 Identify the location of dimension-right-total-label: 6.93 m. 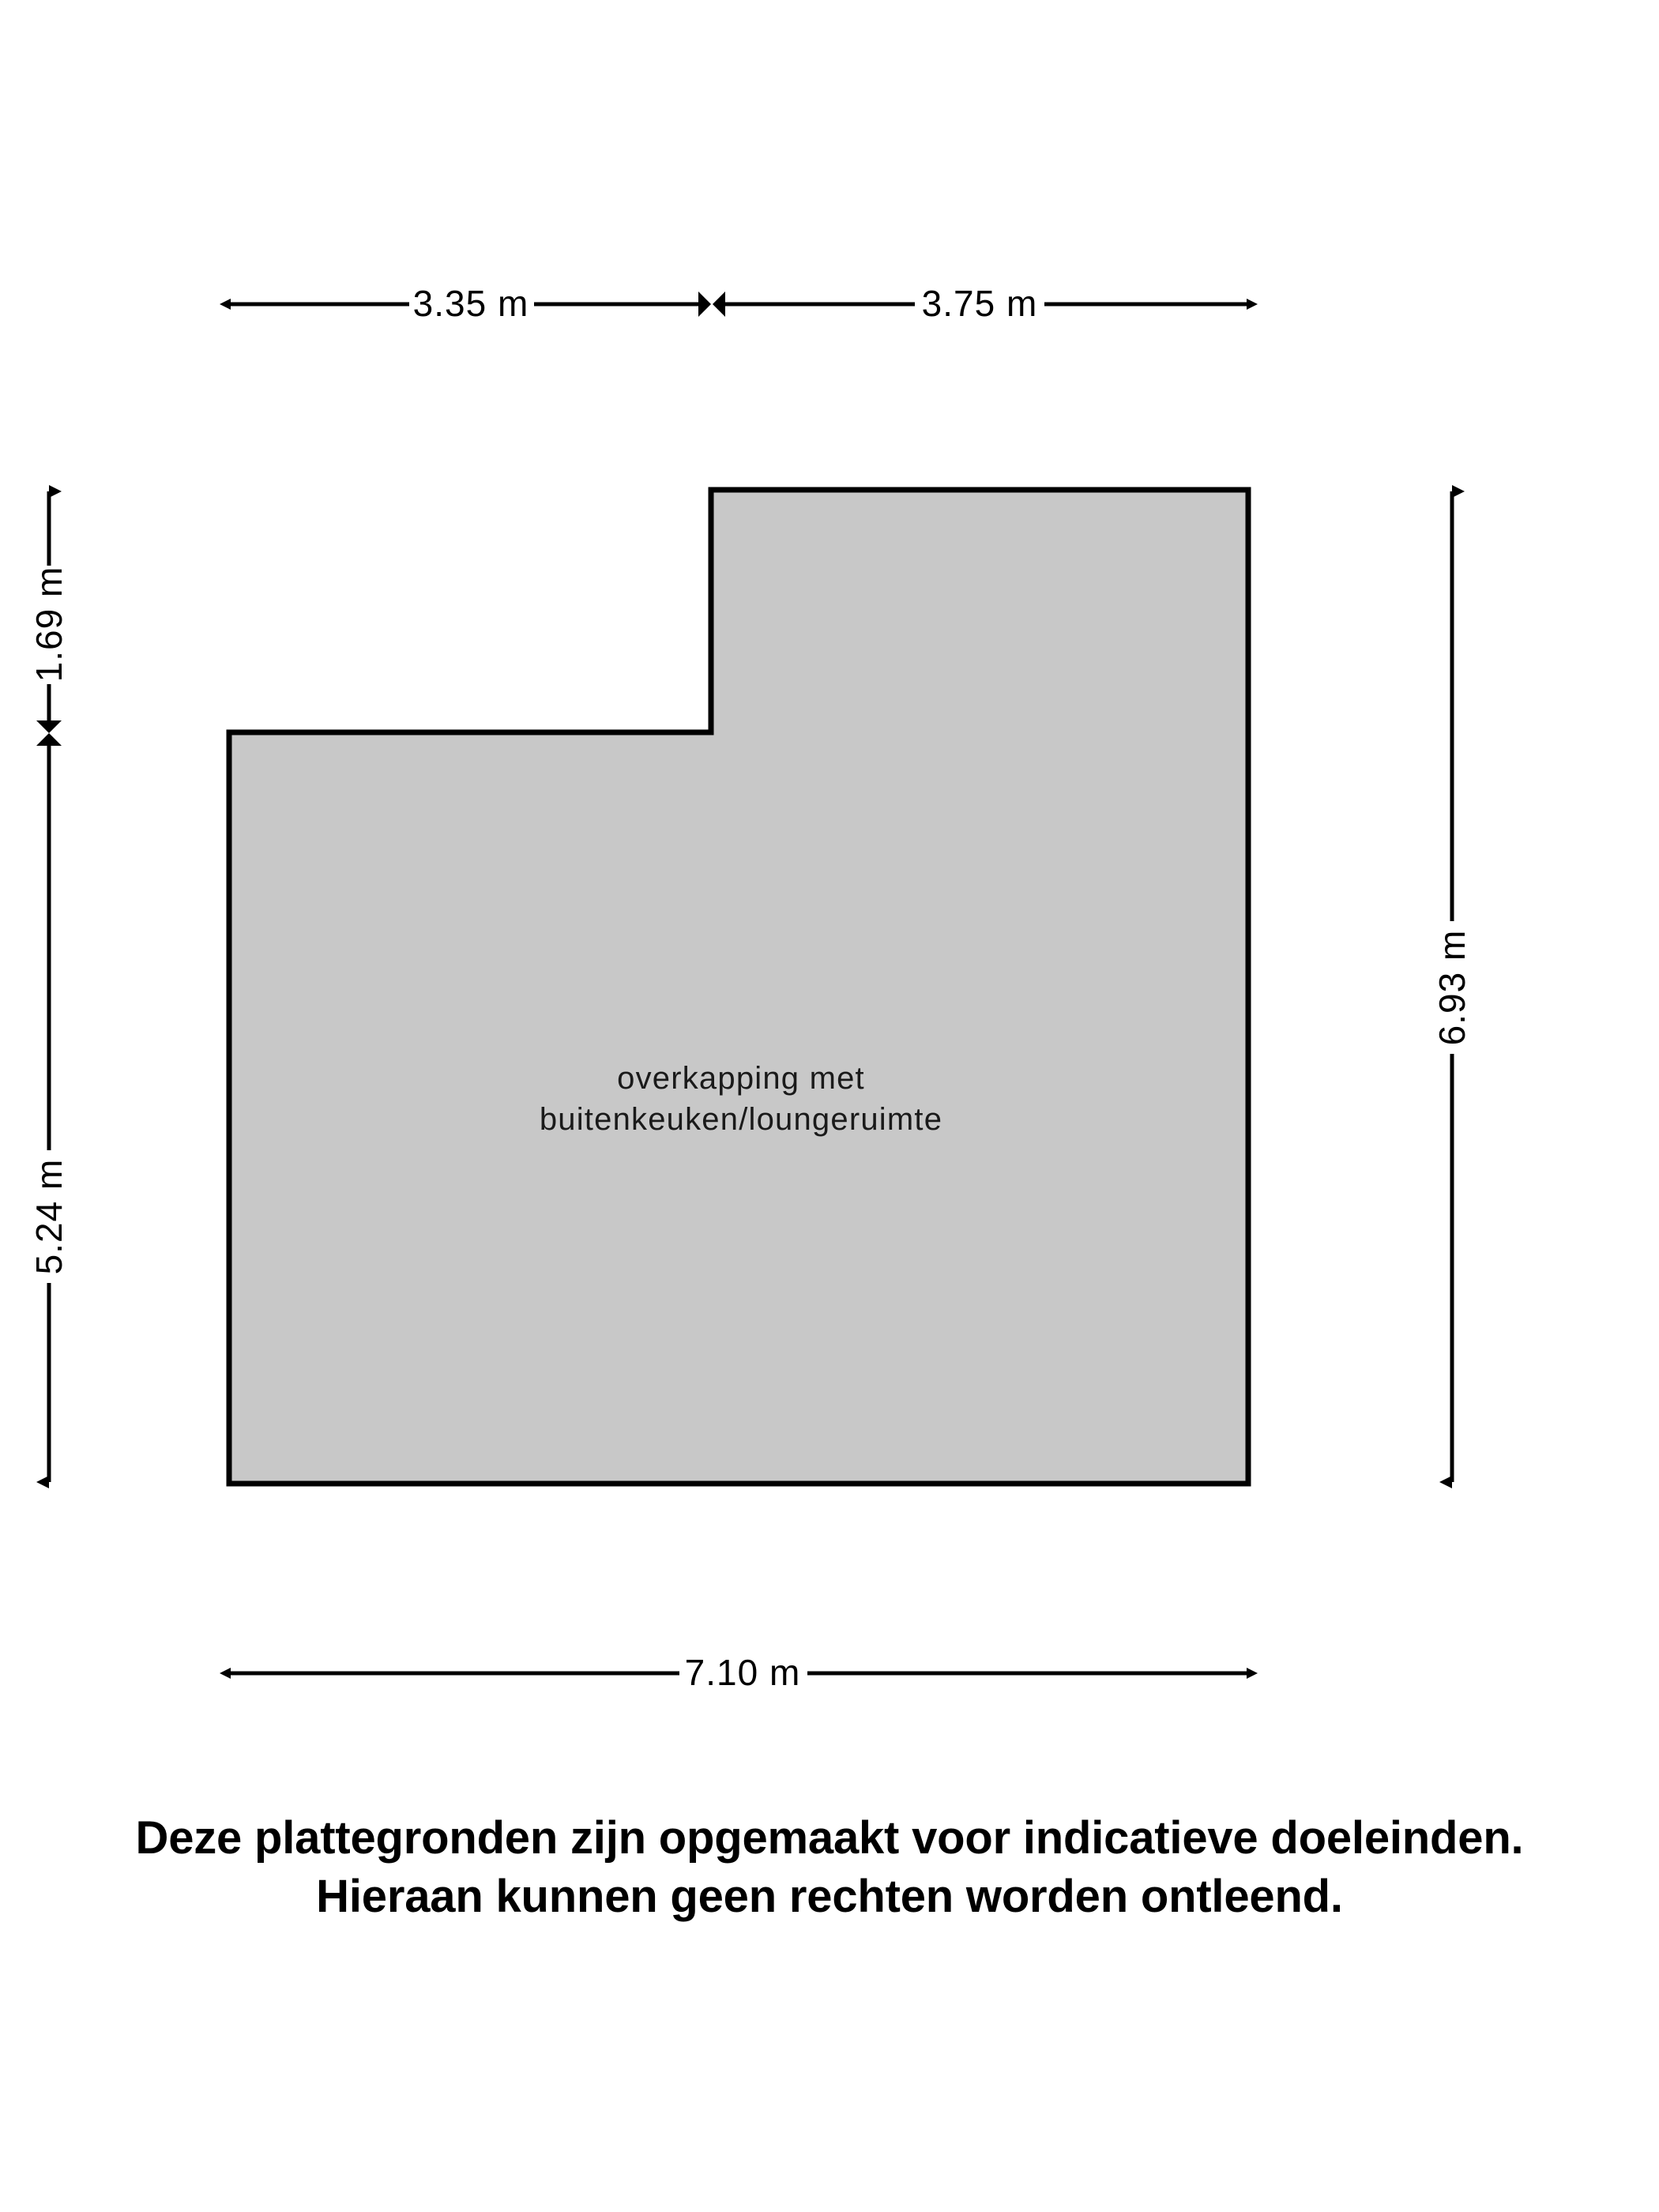
(1452, 988).